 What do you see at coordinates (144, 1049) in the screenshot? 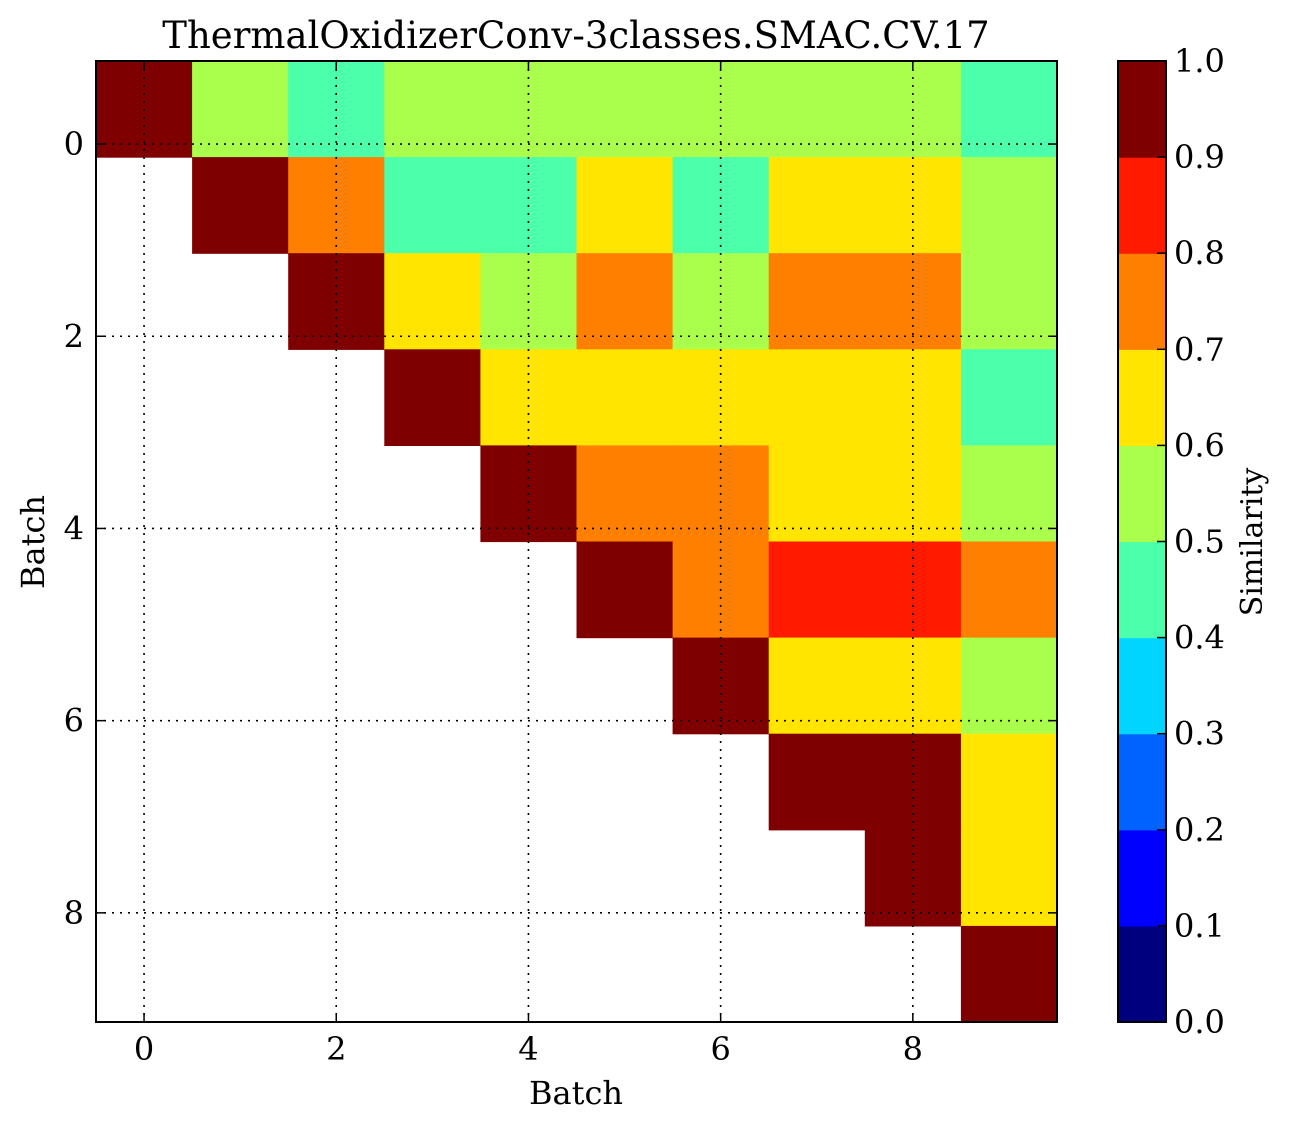
I see `x-tick-label: 0` at bounding box center [144, 1049].